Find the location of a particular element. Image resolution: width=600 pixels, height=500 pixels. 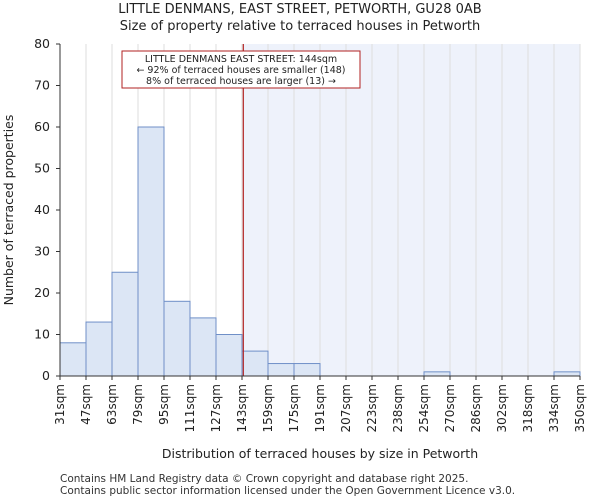

bar-47sqm is located at coordinates (99, 349).